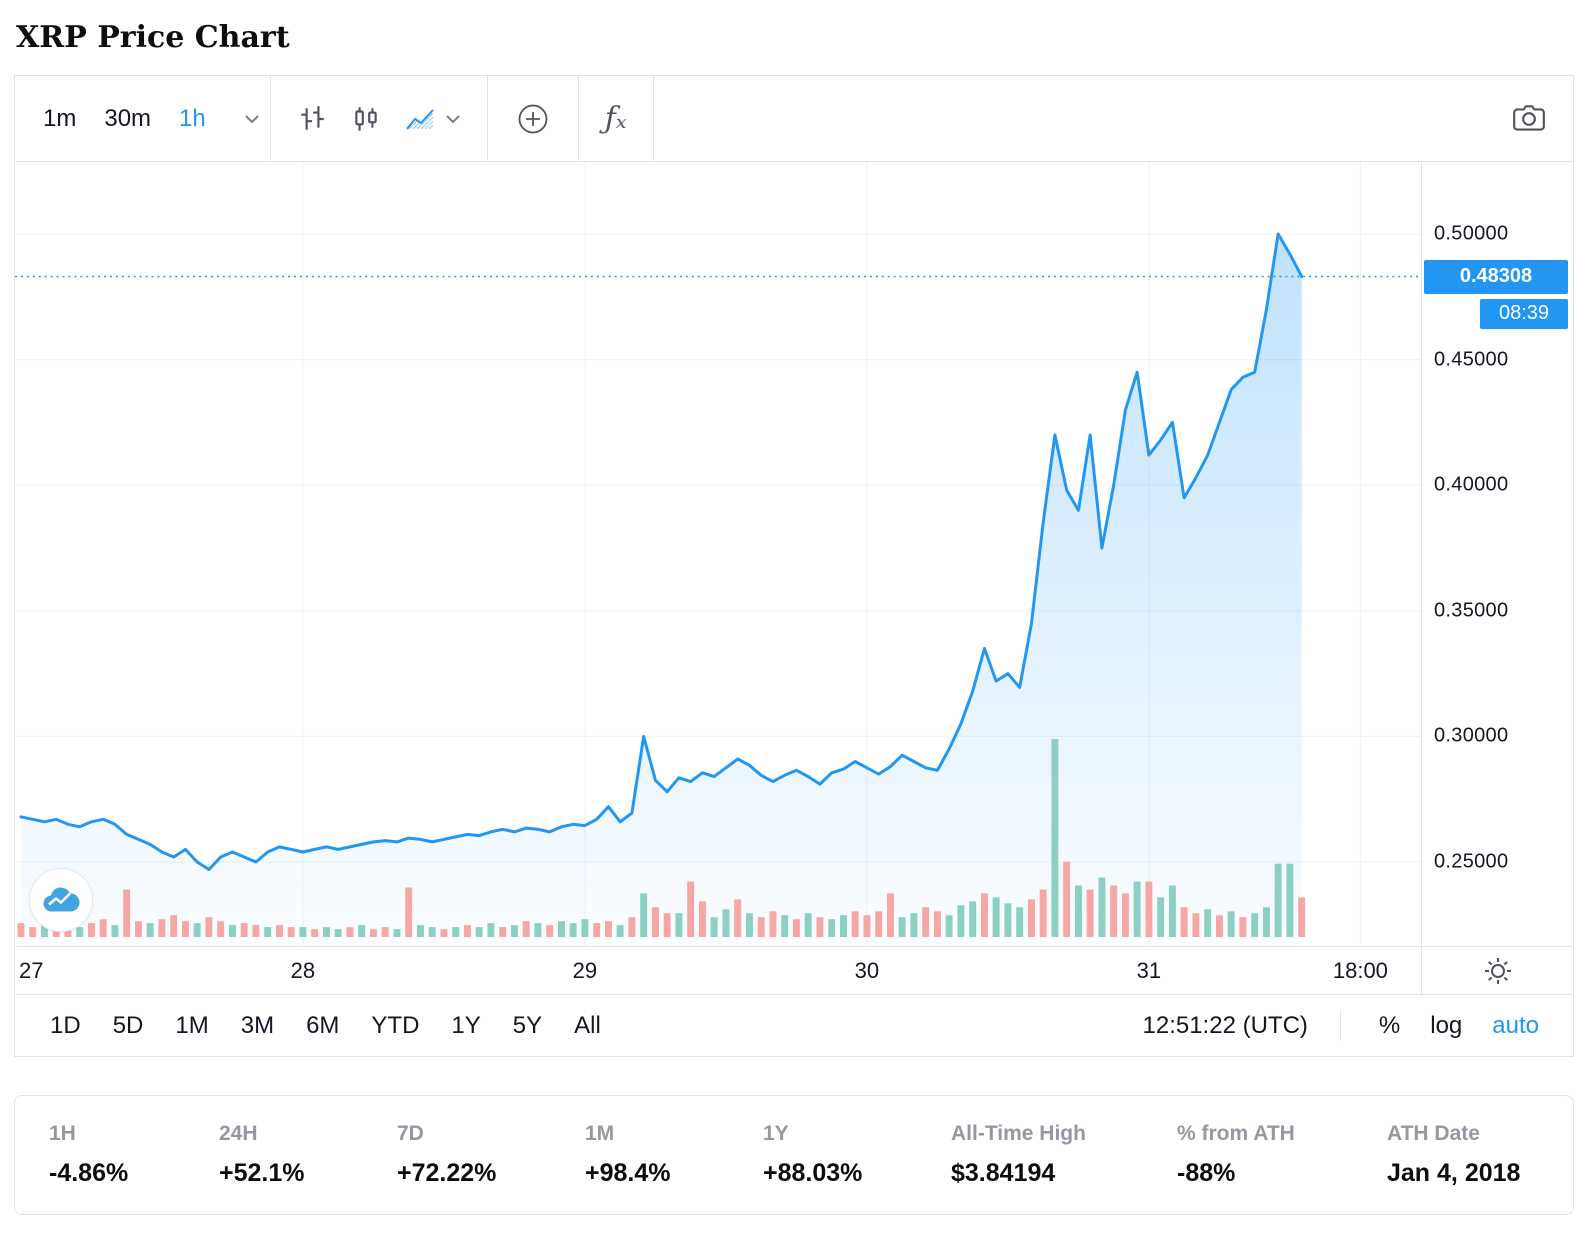  Describe the element at coordinates (1454, 1173) in the screenshot. I see `stat-value: Jan 4, 2018` at that location.